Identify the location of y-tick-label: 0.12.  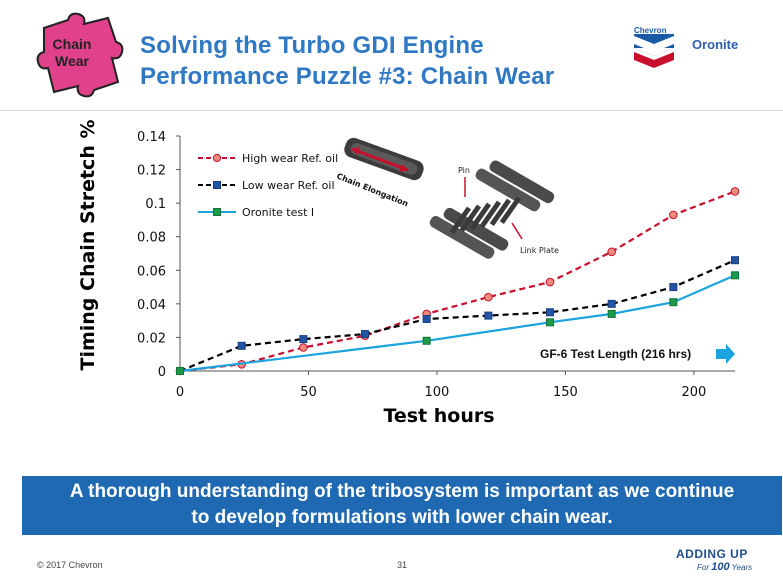
(151, 171).